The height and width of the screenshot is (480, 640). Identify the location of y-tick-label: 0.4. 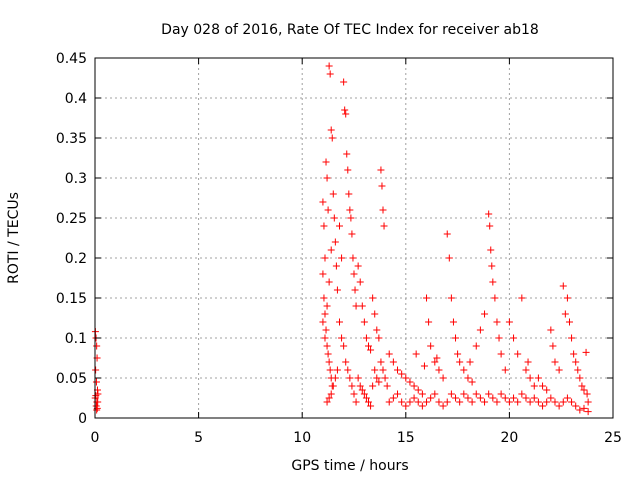
(76, 99).